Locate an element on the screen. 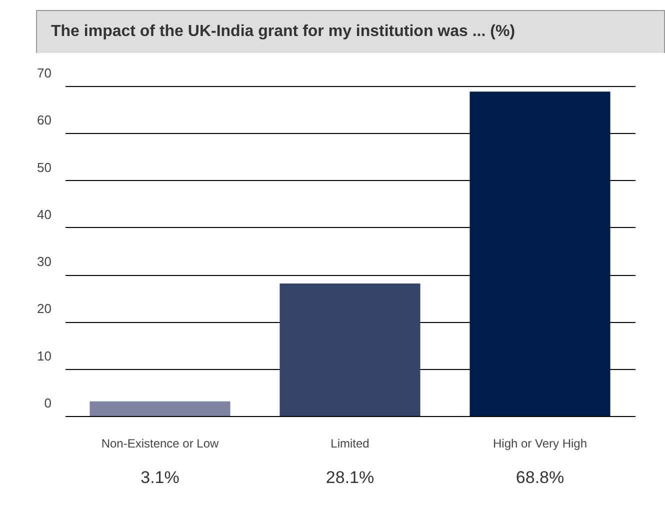 This screenshot has height=516, width=665. x-tick-label: High or Very High is located at coordinates (540, 443).